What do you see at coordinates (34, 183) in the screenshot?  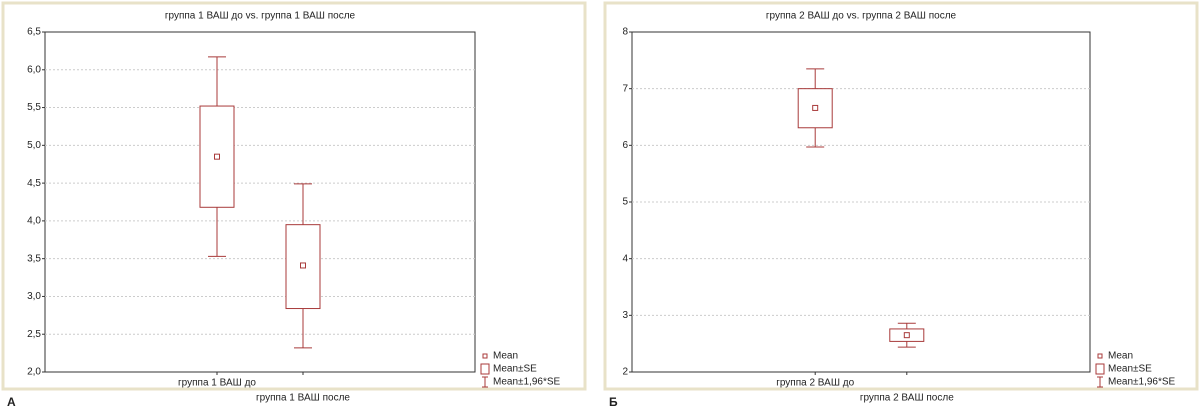 I see `y-tick-label: 4,5` at bounding box center [34, 183].